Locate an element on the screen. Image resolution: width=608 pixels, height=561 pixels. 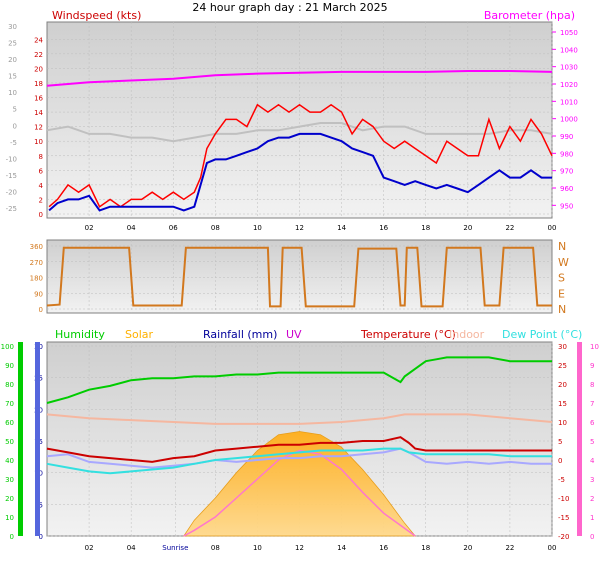
series-line-humidity is located at coordinates (299, 380).